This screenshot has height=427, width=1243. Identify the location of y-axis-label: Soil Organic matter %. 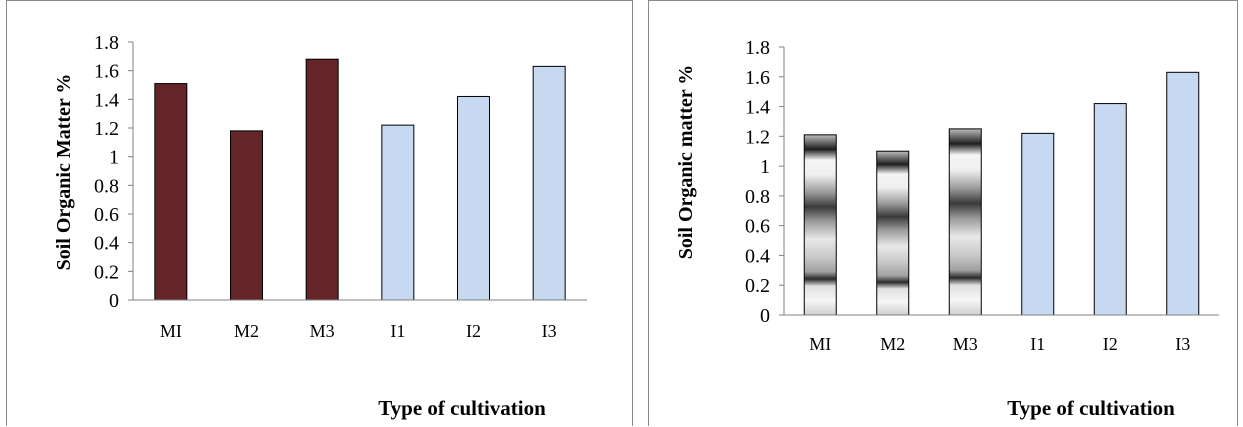
(686, 162).